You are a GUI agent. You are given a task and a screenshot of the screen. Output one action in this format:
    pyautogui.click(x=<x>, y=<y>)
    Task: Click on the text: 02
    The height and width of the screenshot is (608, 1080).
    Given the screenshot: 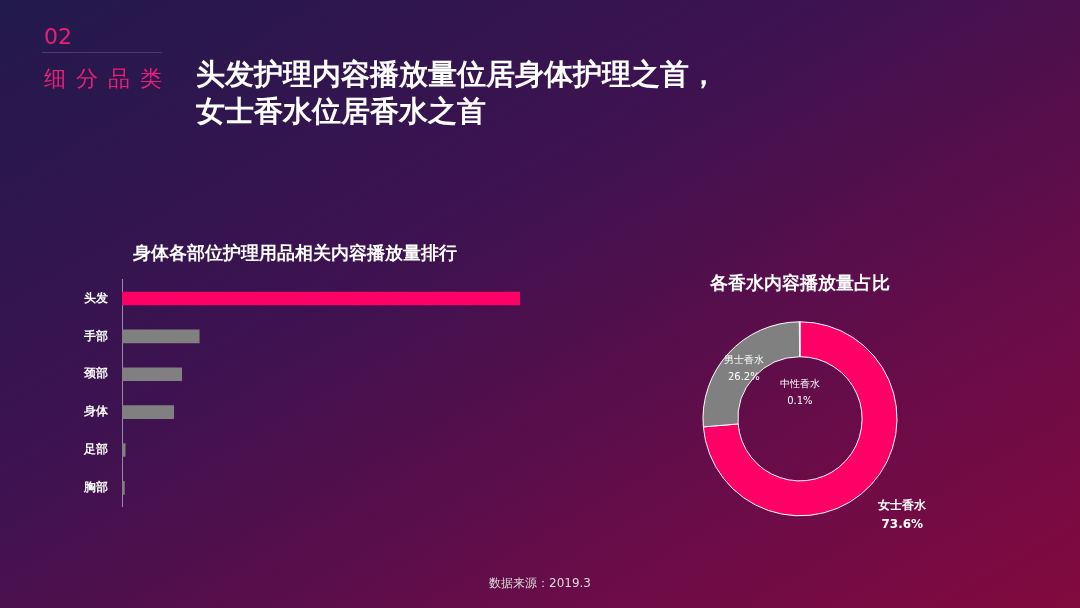 What is the action you would take?
    pyautogui.click(x=58, y=36)
    